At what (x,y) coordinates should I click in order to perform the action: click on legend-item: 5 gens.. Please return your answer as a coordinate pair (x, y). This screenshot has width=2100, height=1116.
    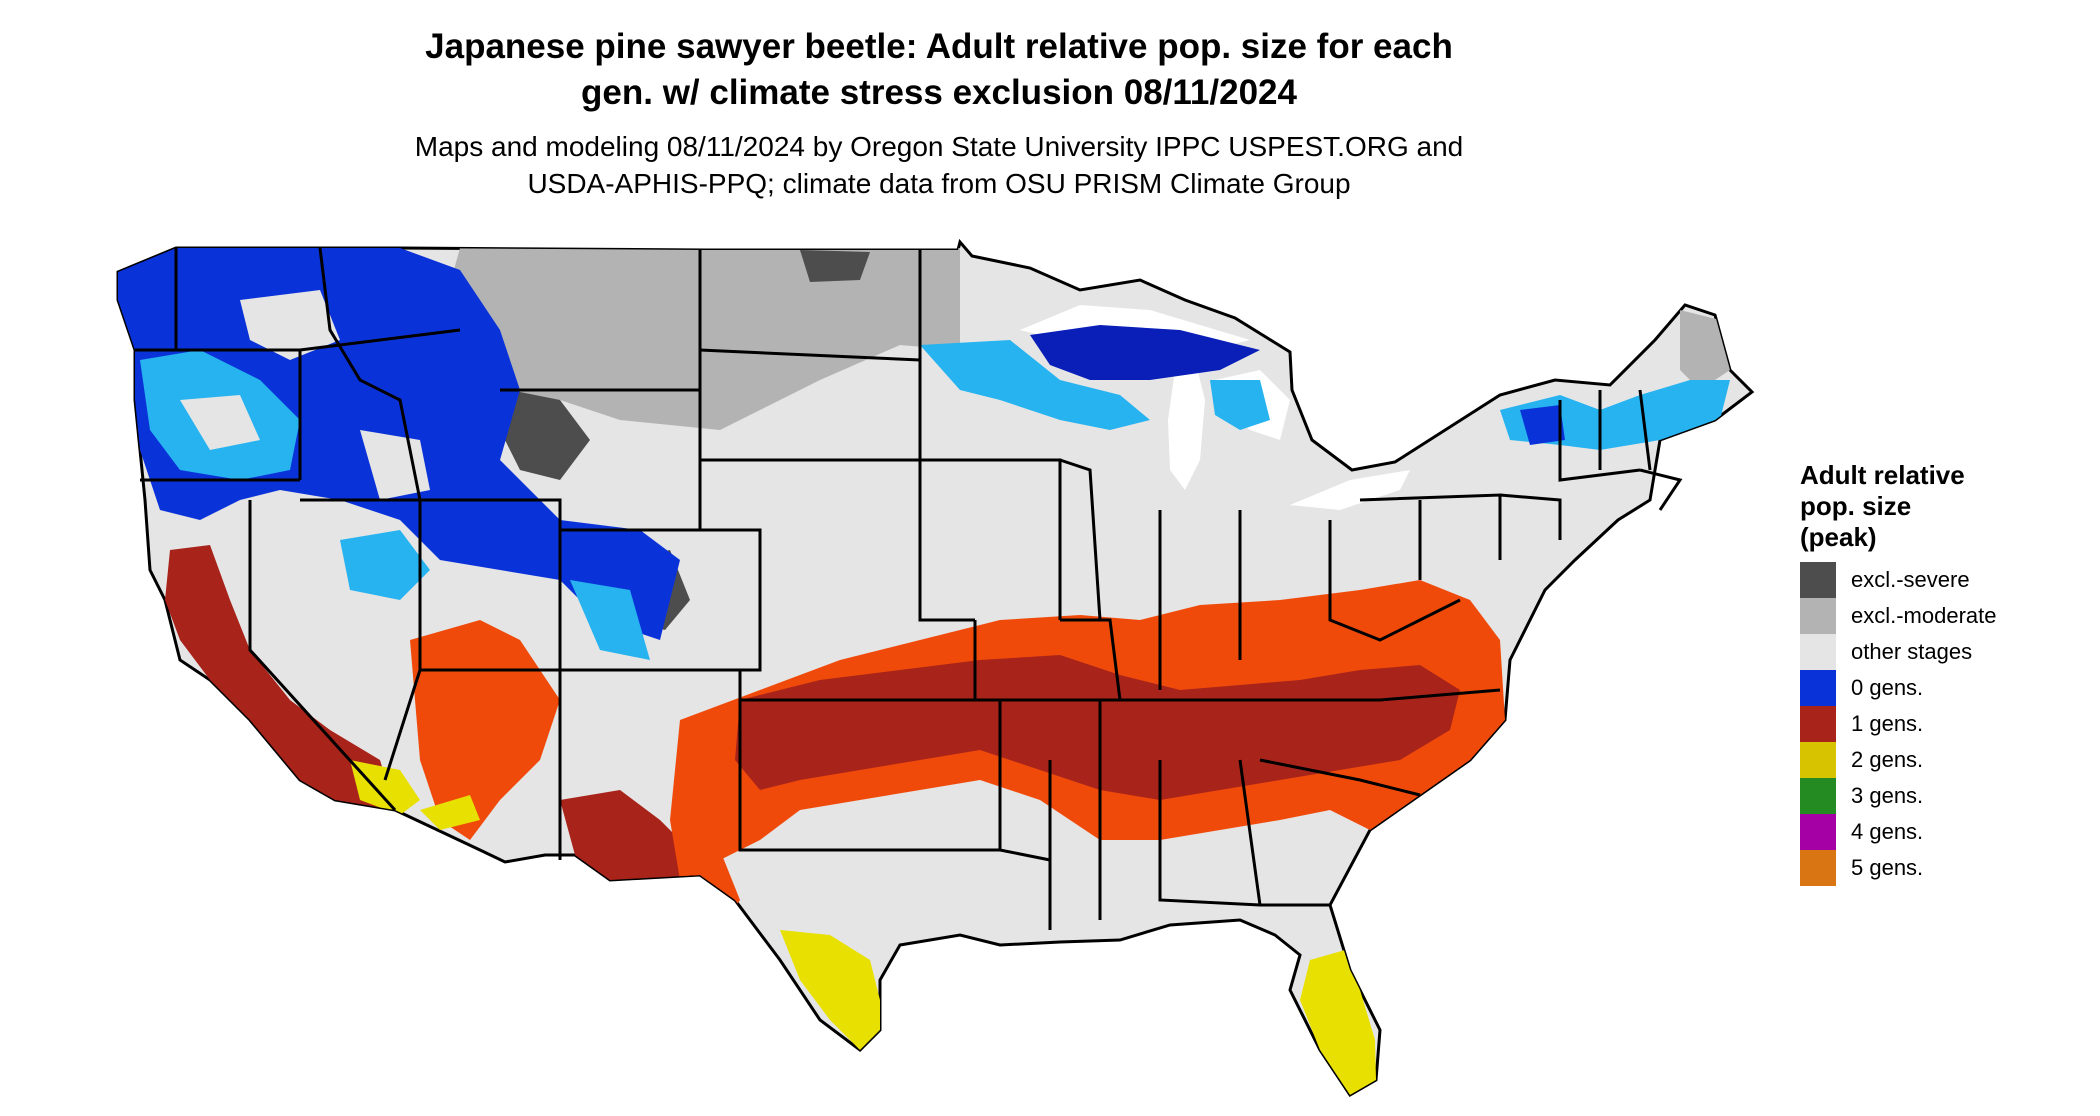
    Looking at the image, I should click on (1945, 868).